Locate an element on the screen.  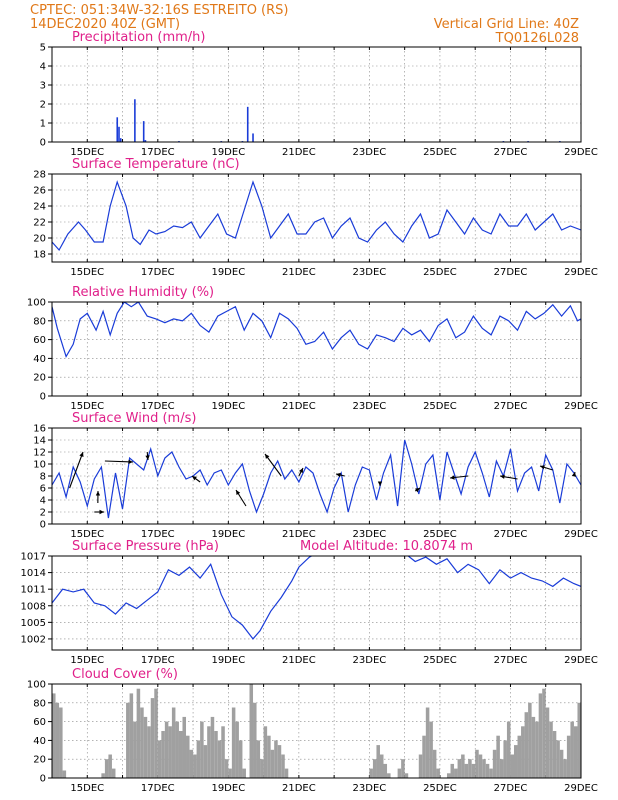
temp-data is located at coordinates (316, 216).